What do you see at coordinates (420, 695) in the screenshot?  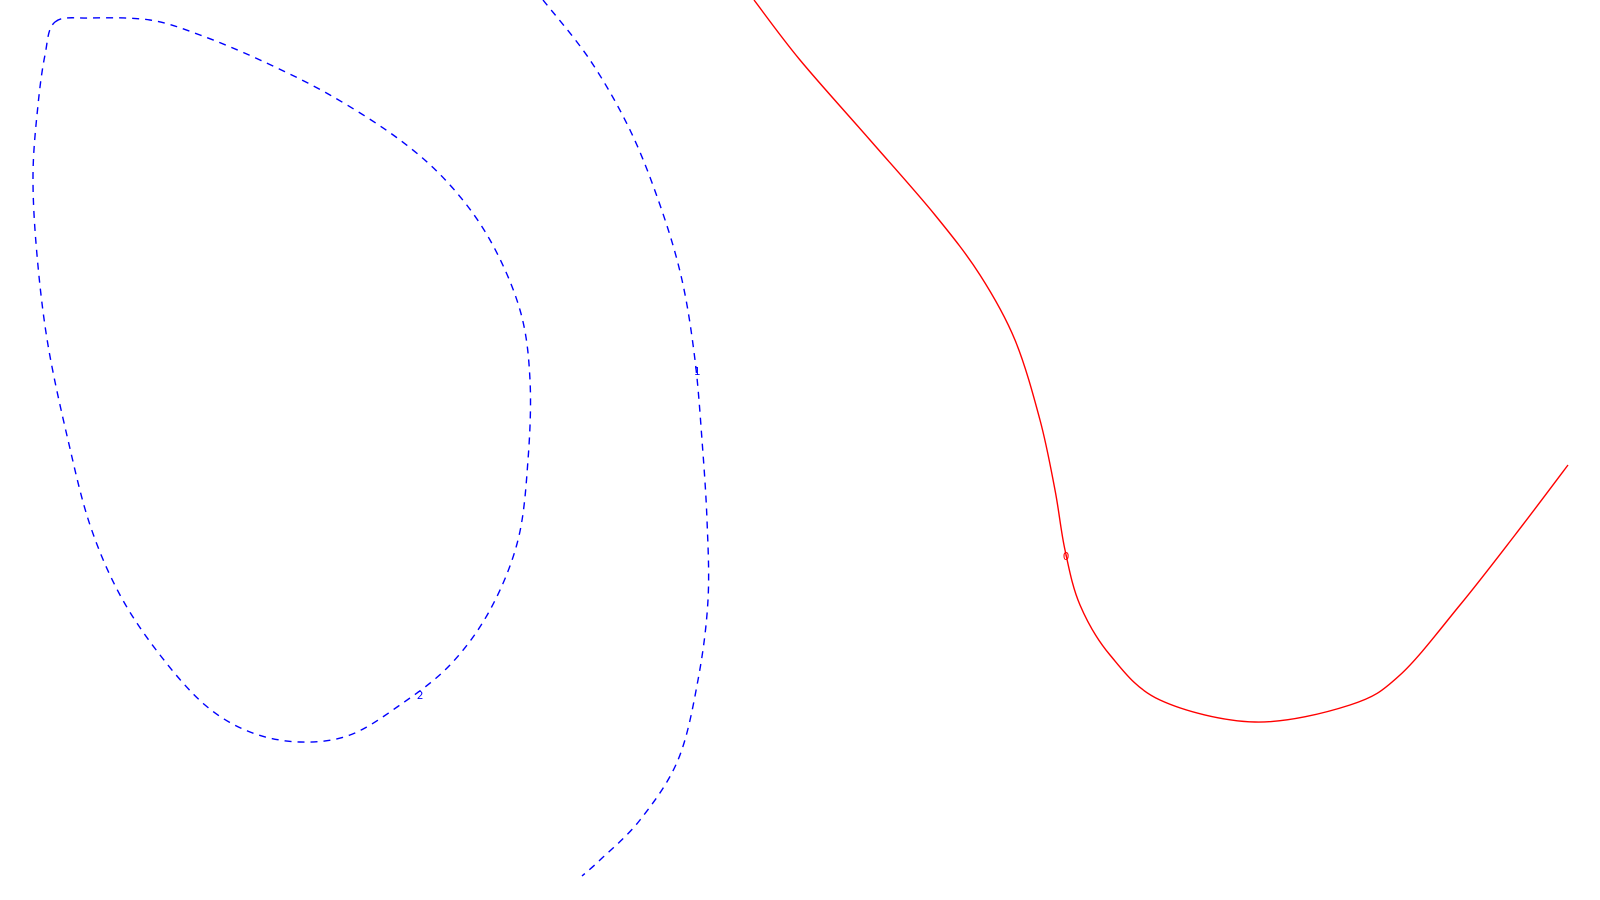 I see `contour-label-2: 2` at bounding box center [420, 695].